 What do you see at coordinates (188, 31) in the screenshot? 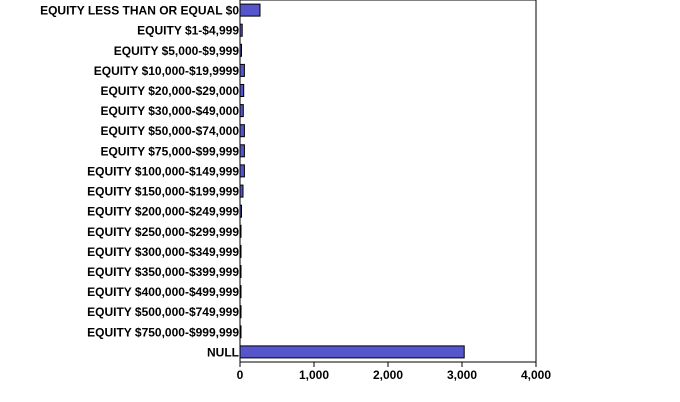
I see `category-label-1: EQUITY $1-$4,999` at bounding box center [188, 31].